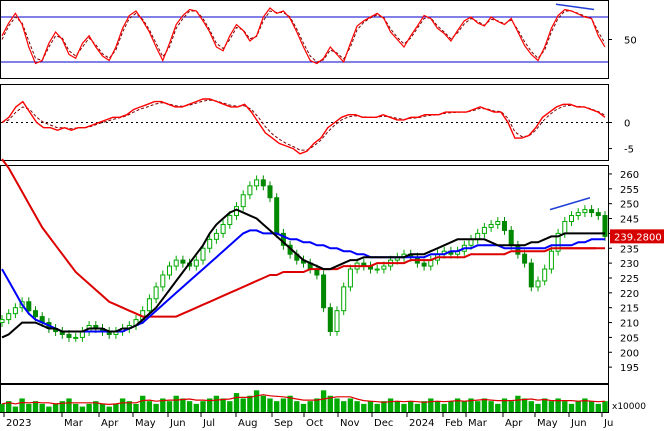 The height and width of the screenshot is (431, 665). What do you see at coordinates (208, 423) in the screenshot?
I see `x-tick-label-5: Jul` at bounding box center [208, 423].